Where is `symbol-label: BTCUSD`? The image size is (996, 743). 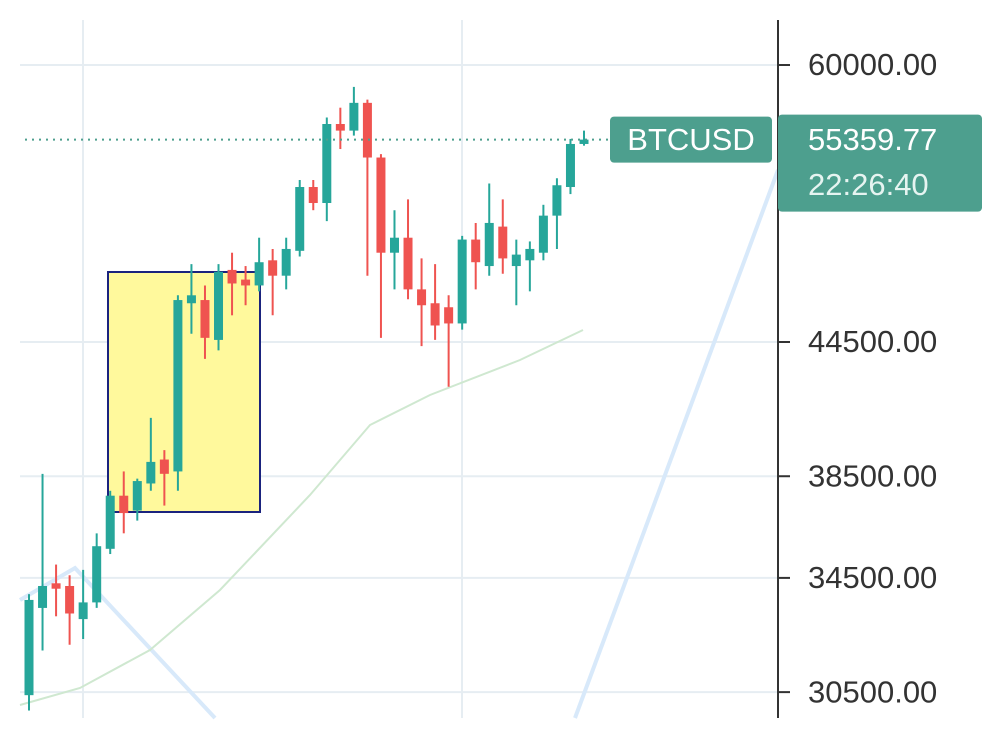
symbol-label: BTCUSD is located at coordinates (690, 139).